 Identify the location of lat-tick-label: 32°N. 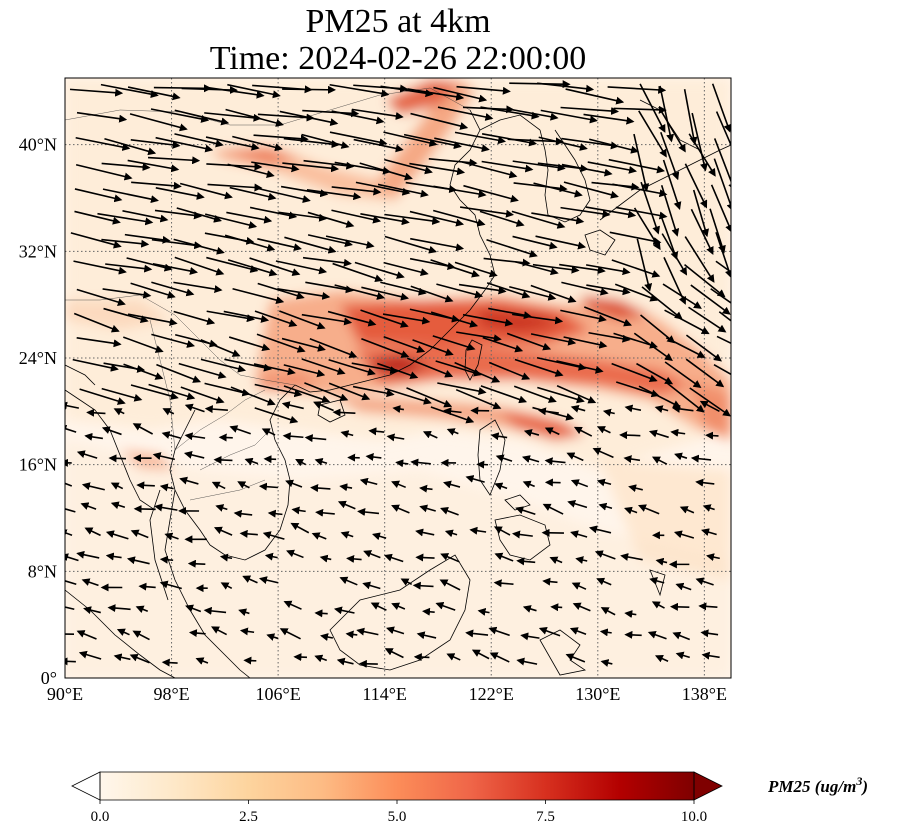
(38, 251).